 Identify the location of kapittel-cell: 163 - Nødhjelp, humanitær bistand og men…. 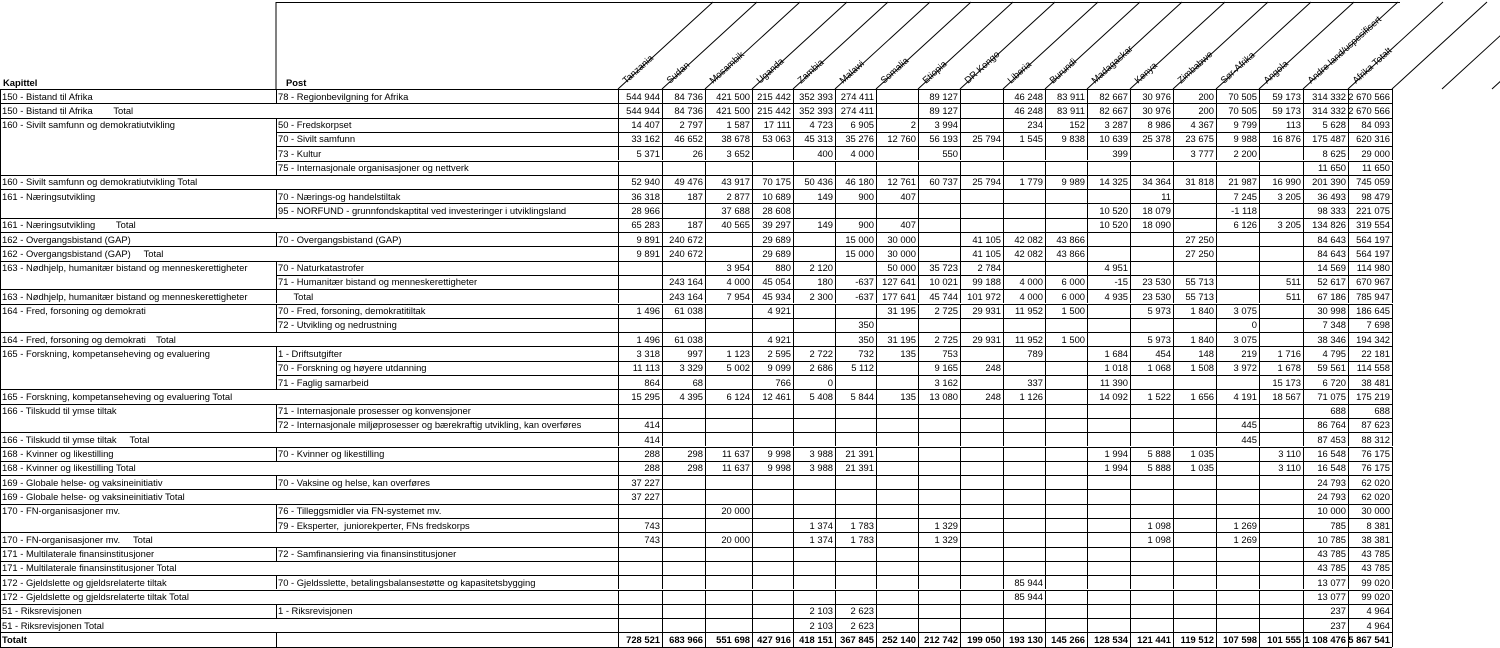
(125, 268).